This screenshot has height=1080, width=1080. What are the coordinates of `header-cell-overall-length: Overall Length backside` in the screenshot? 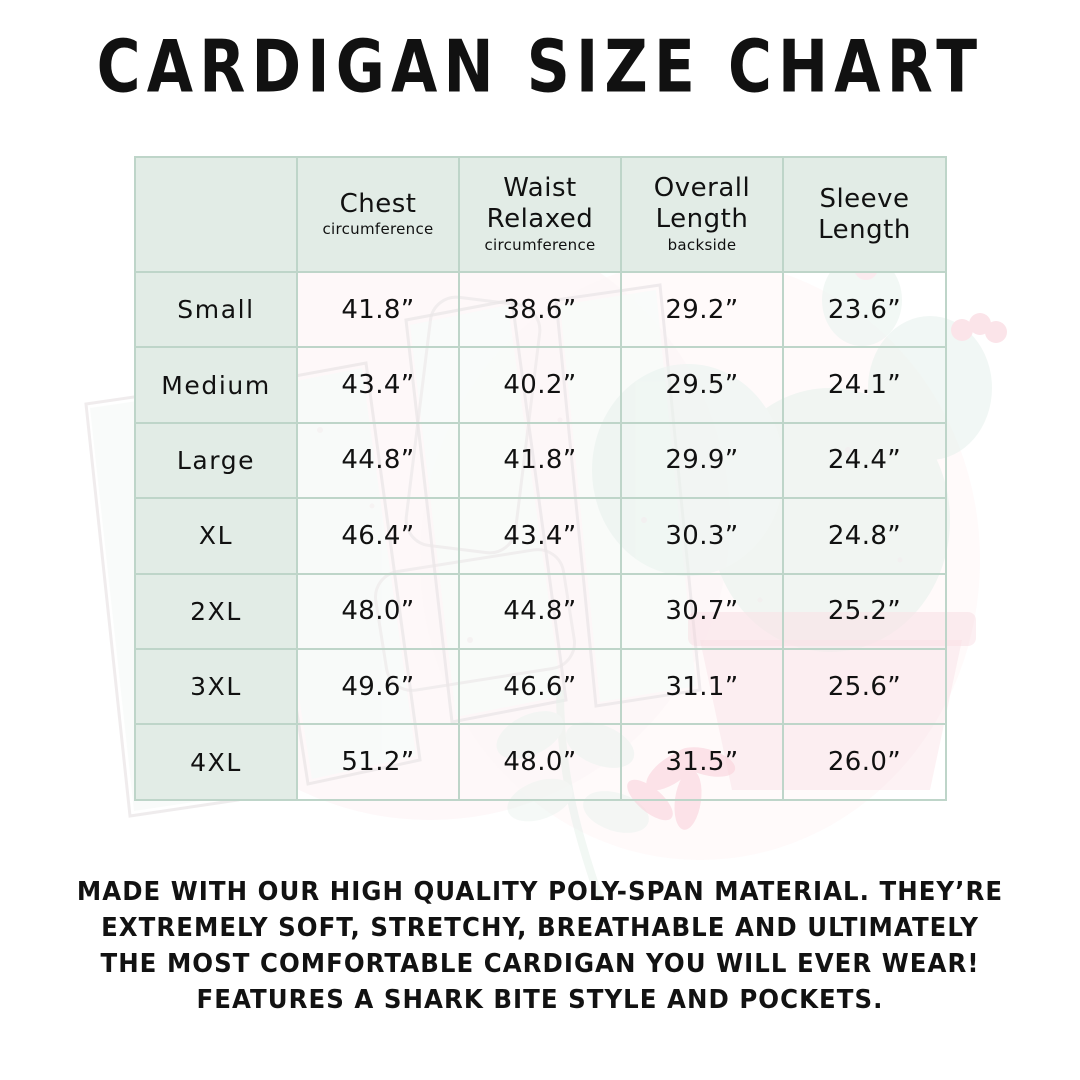 It's located at (702, 214).